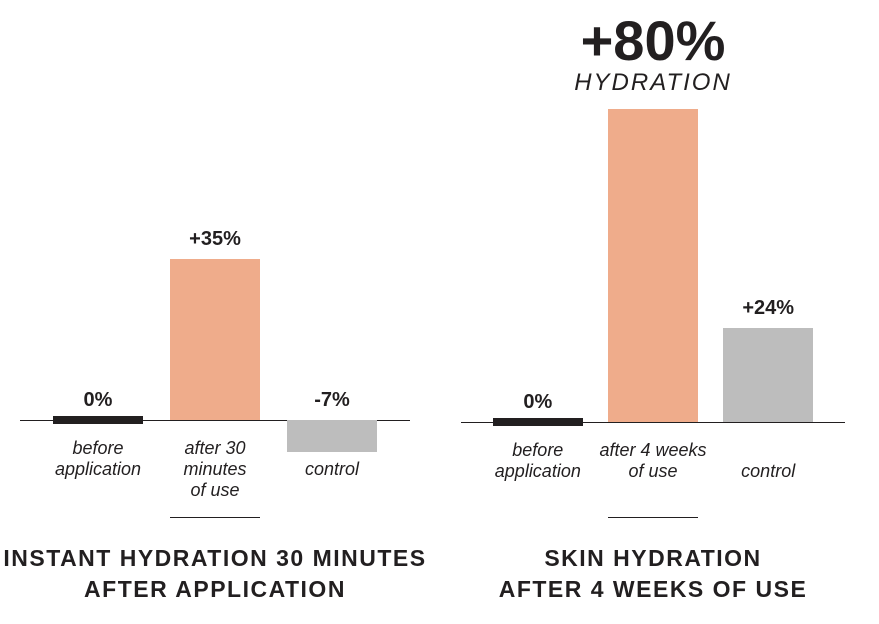 This screenshot has height=624, width=879. I want to click on category-label-line: minutes, so click(215, 469).